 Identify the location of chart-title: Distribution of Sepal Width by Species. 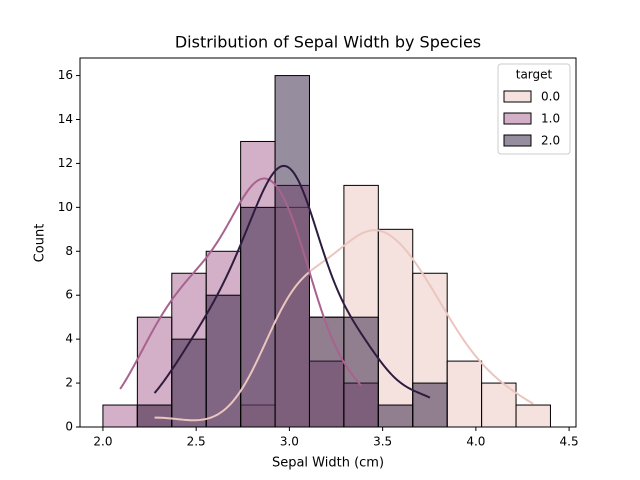
(328, 42).